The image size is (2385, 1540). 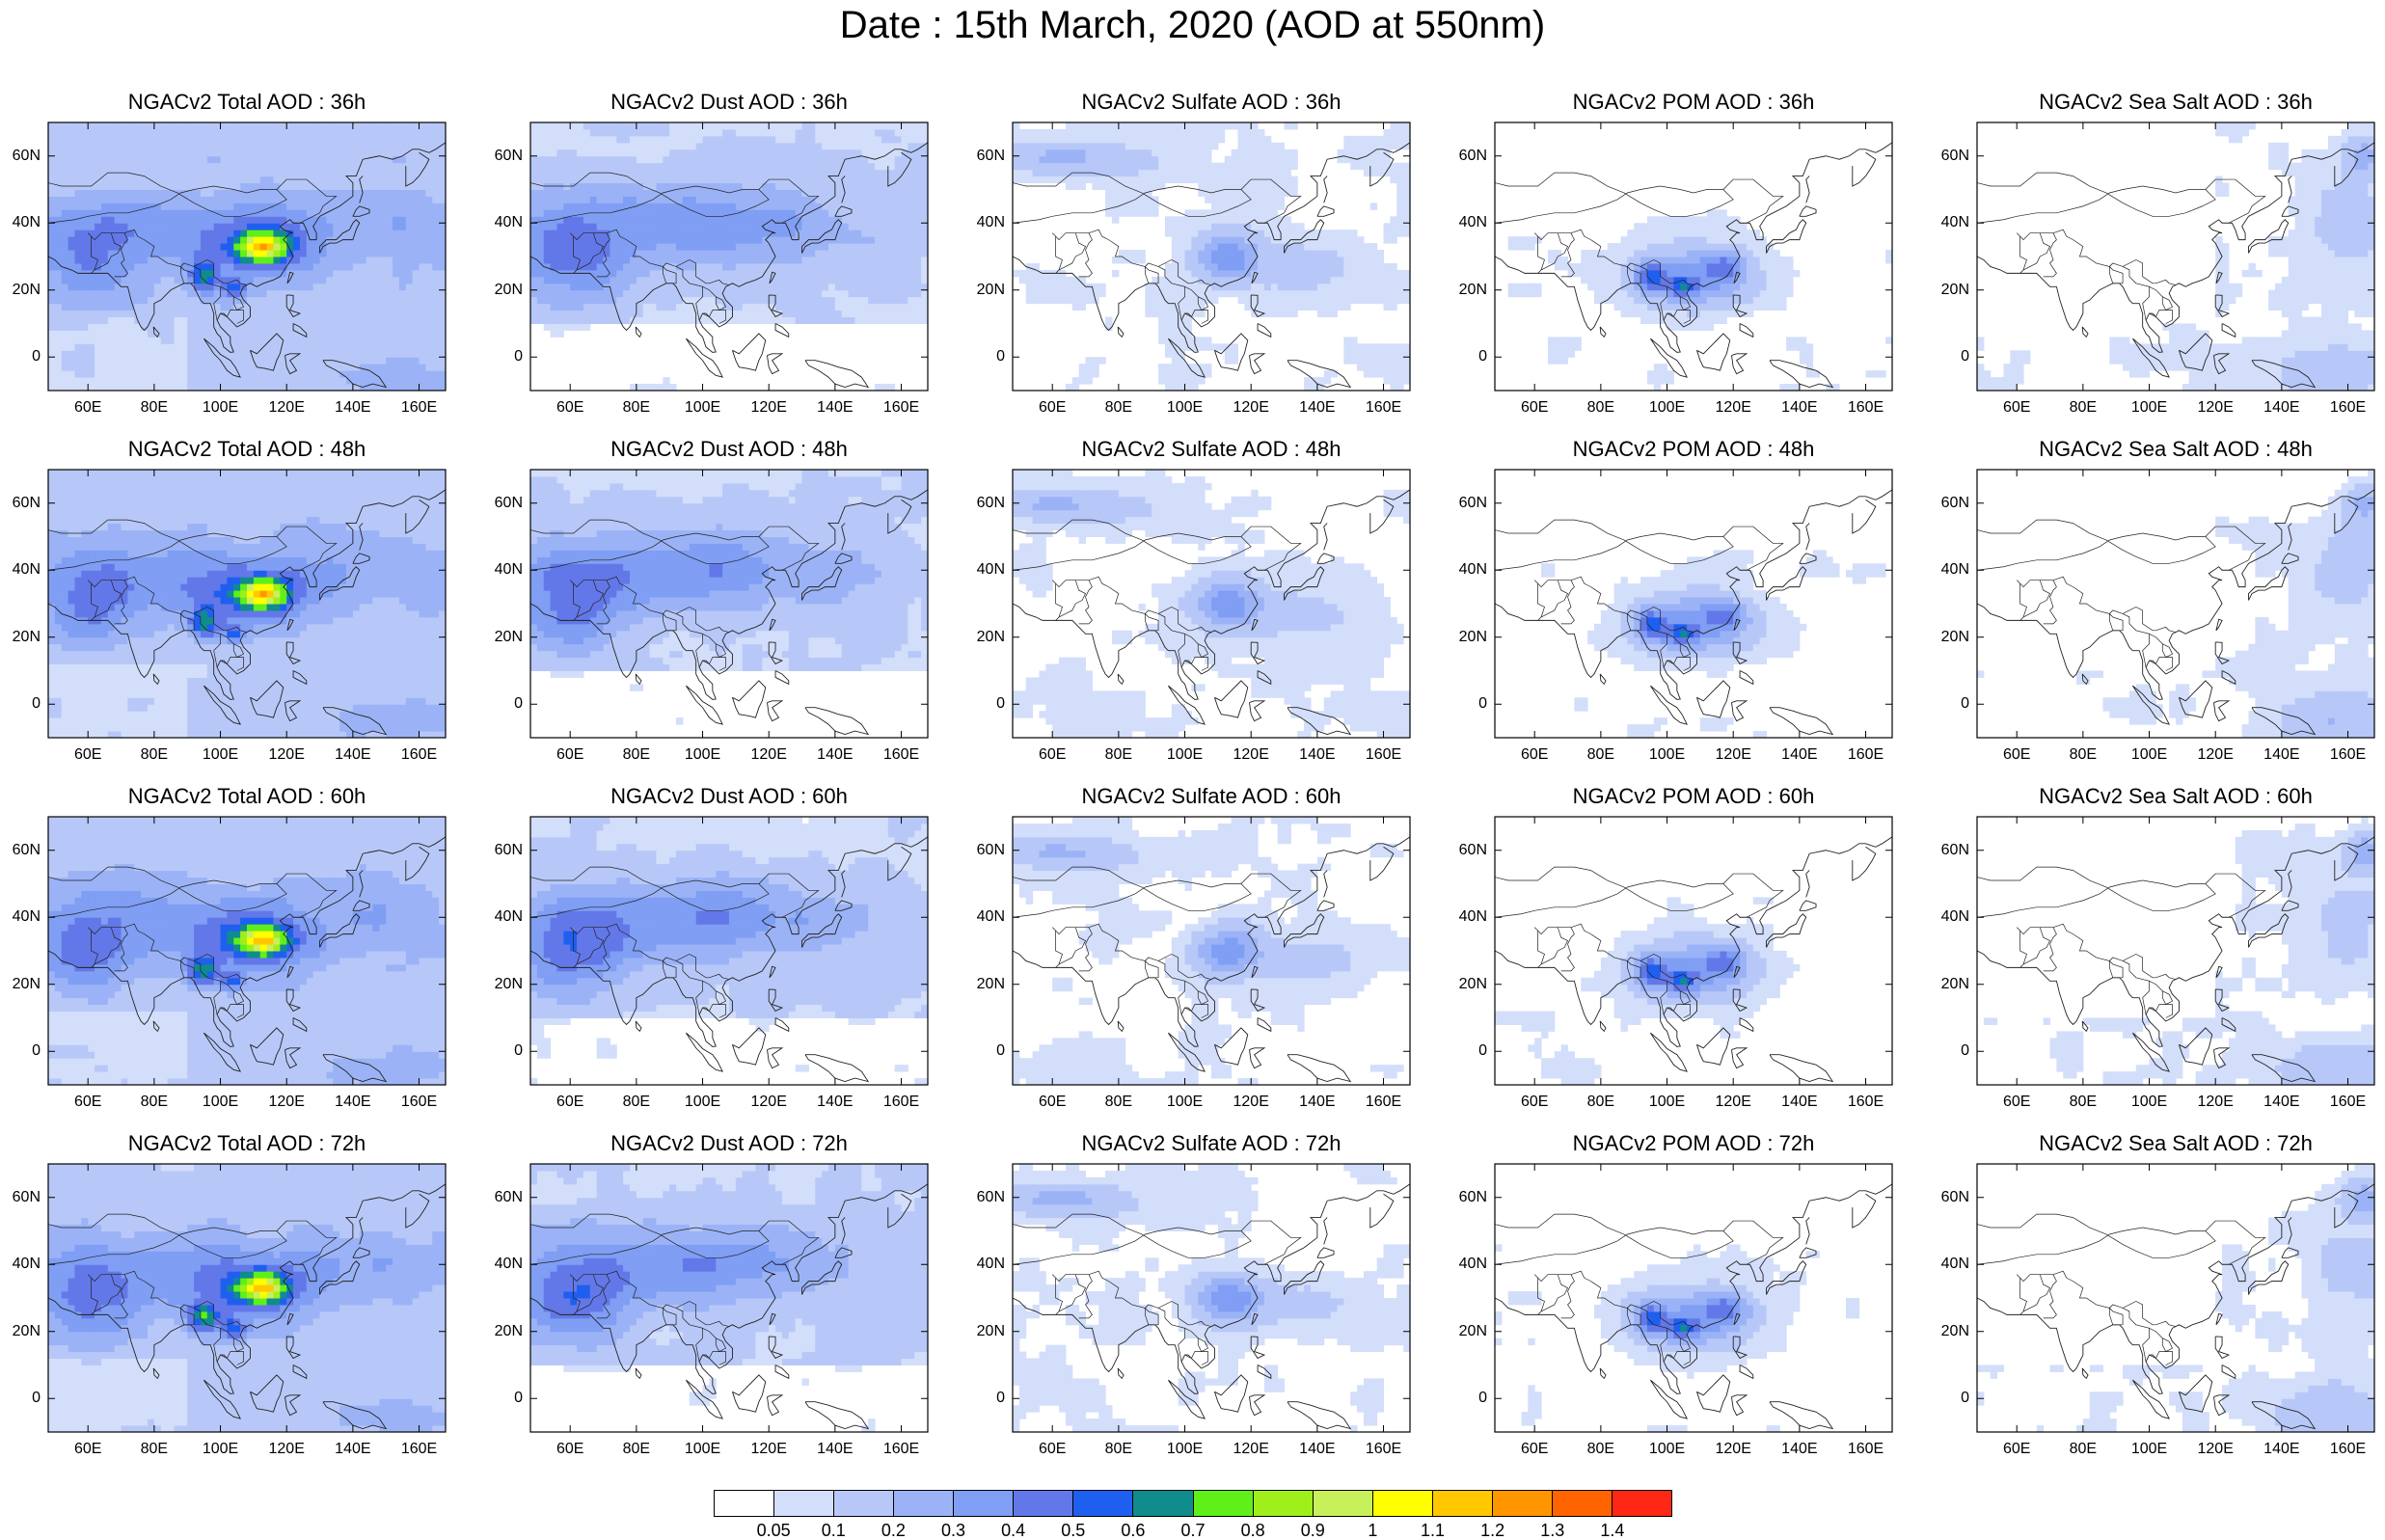 What do you see at coordinates (1193, 1530) in the screenshot?
I see `colorbar-label: 0.7` at bounding box center [1193, 1530].